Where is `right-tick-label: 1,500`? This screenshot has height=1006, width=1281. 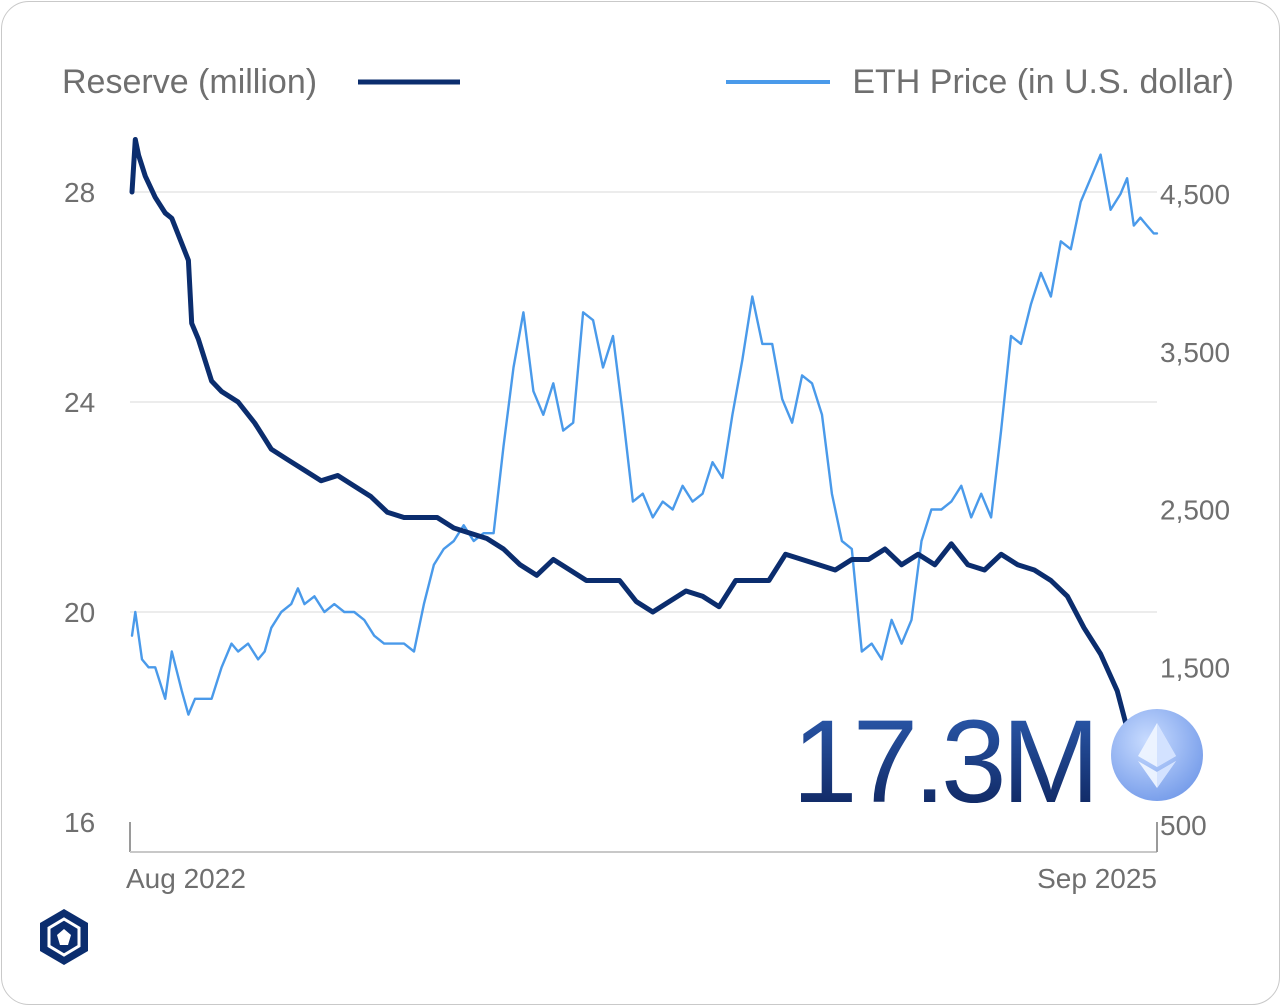
right-tick-label: 1,500 is located at coordinates (1195, 667).